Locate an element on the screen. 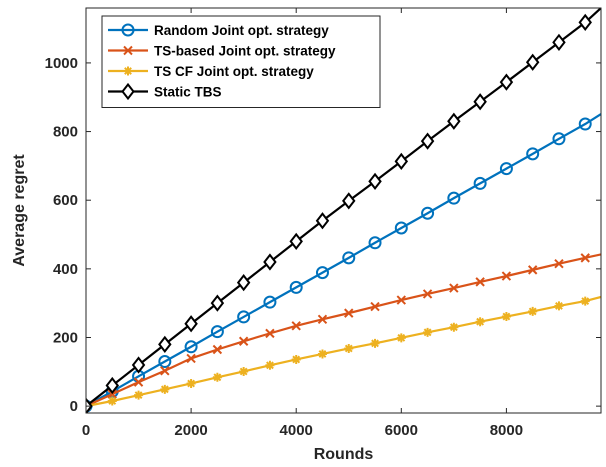 This screenshot has height=467, width=606. legend-label: Random Joint opt. strategy is located at coordinates (241, 30).